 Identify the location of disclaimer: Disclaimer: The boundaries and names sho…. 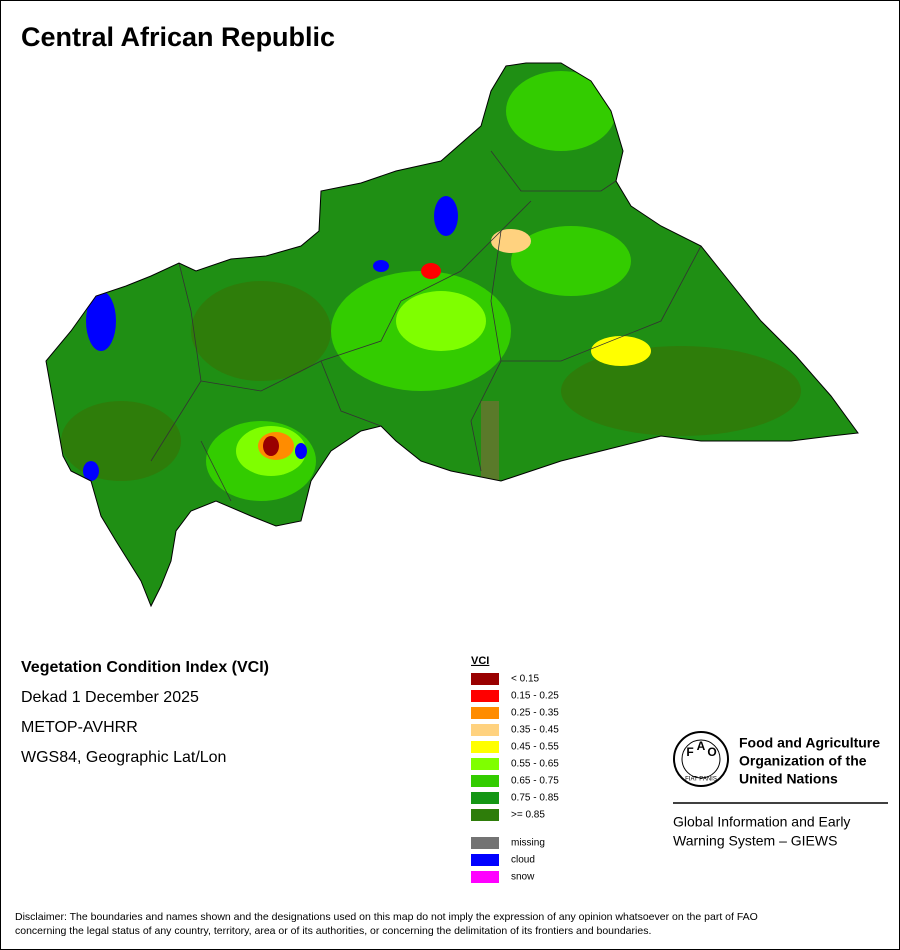
(386, 917).